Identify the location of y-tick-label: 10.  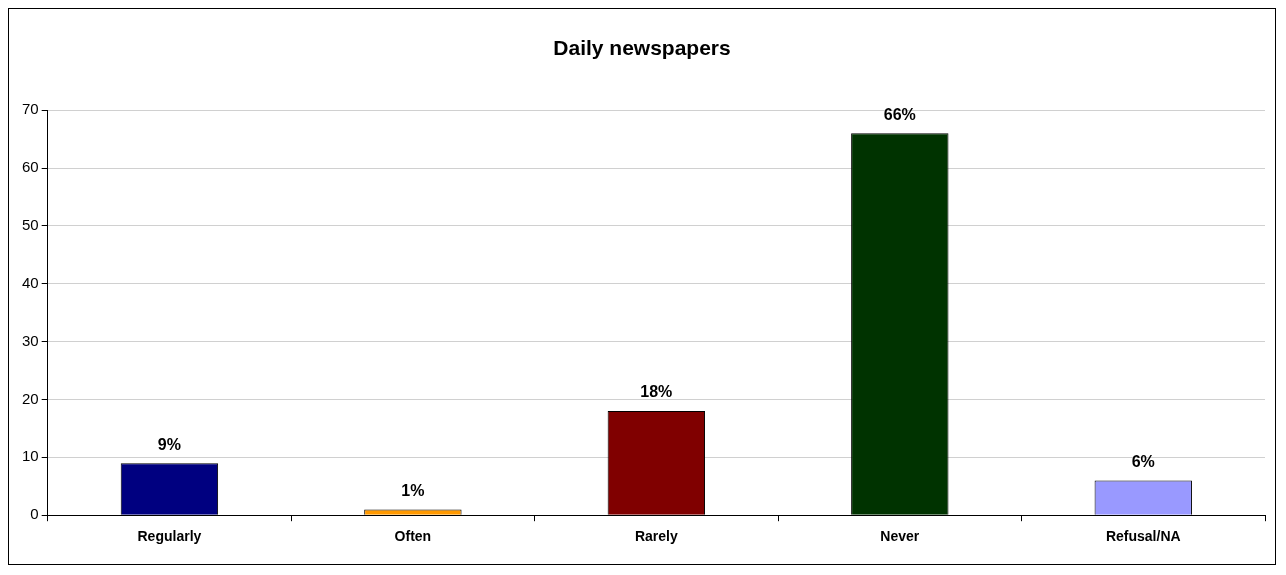
(30, 456).